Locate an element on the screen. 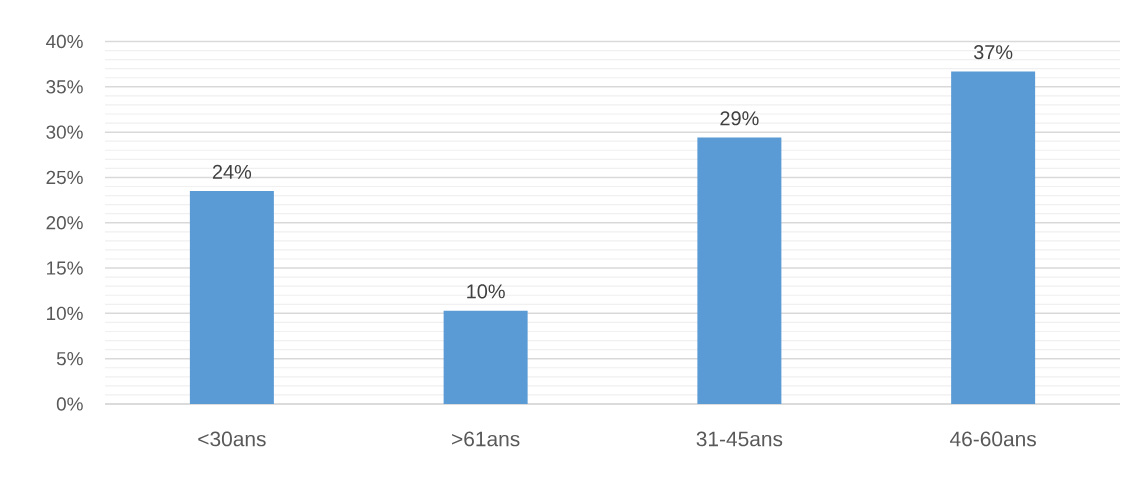 The width and height of the screenshot is (1142, 483). y-tick-label: 10% is located at coordinates (65, 313).